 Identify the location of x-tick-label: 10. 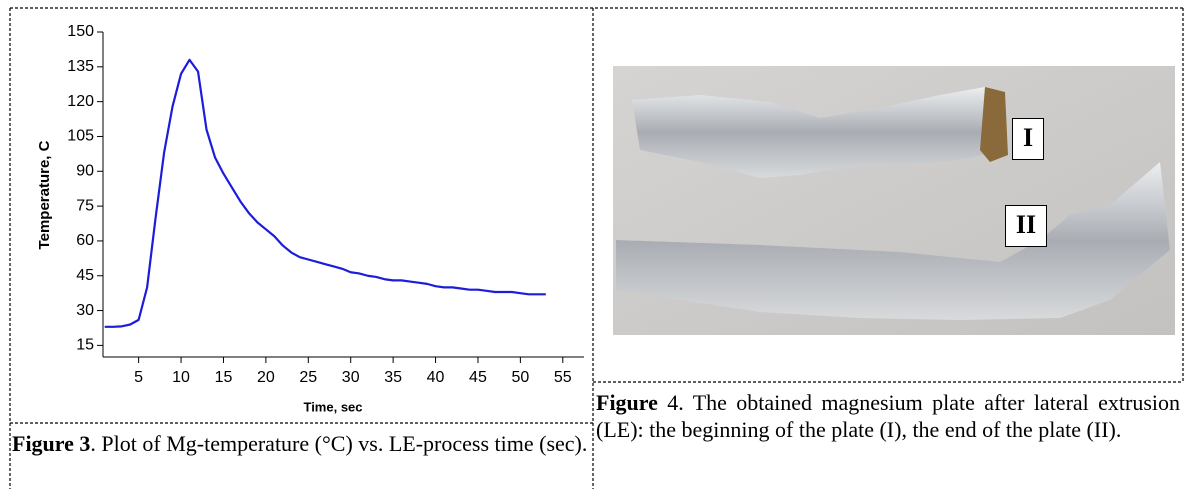
(181, 377).